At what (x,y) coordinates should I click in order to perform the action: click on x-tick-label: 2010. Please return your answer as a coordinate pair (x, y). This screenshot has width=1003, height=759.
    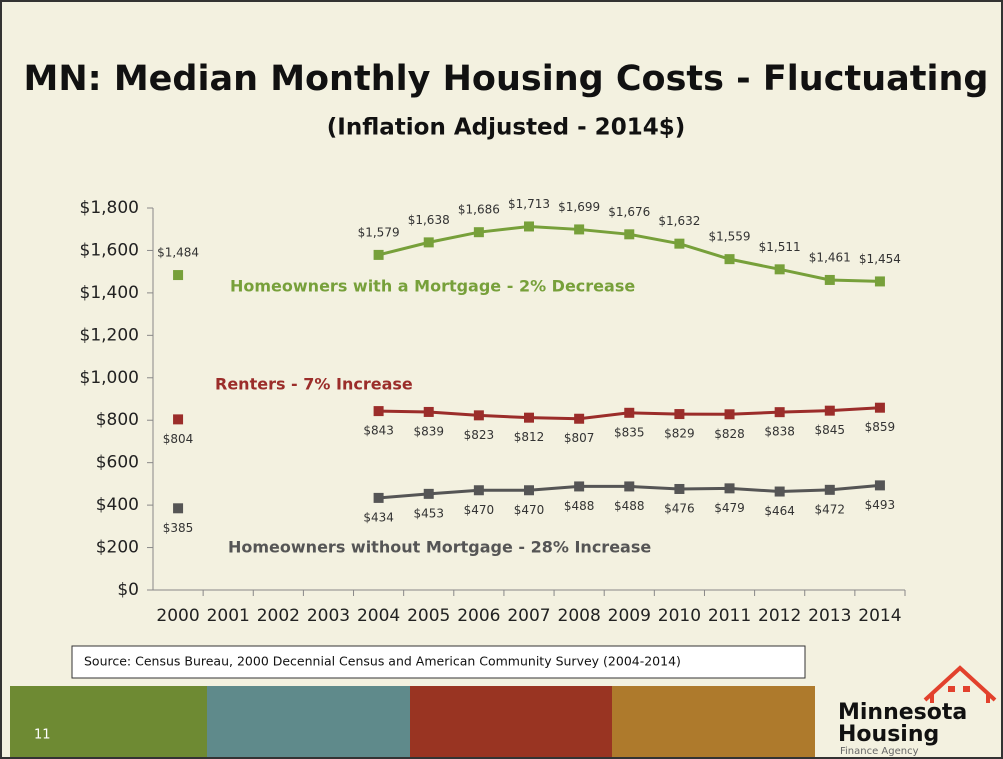
    Looking at the image, I should click on (679, 616).